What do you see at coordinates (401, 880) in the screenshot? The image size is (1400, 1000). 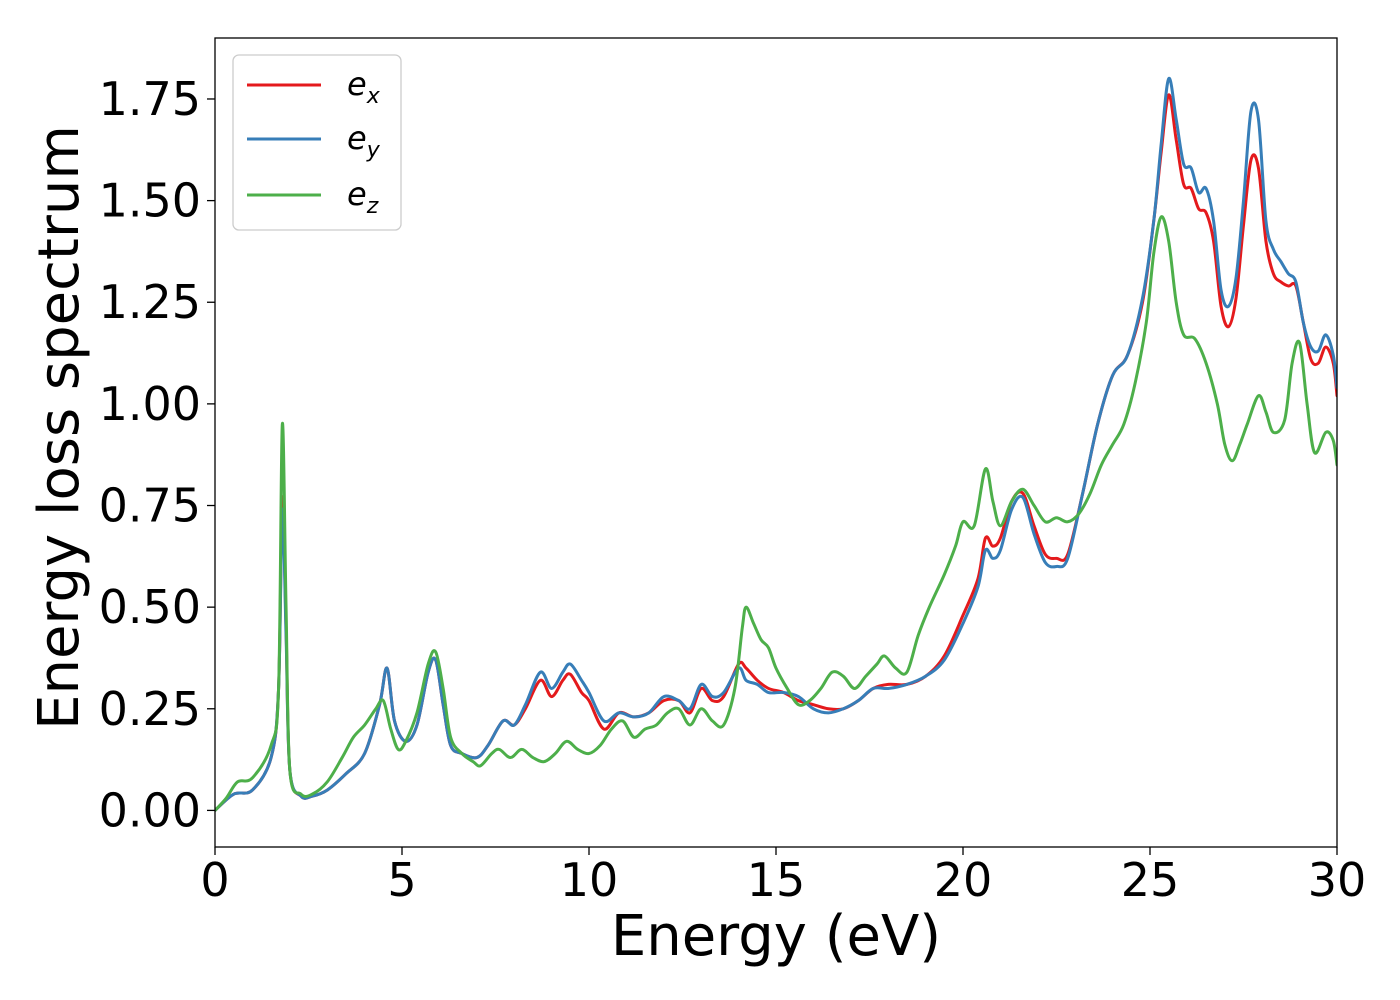 I see `x-tick-label: 5` at bounding box center [401, 880].